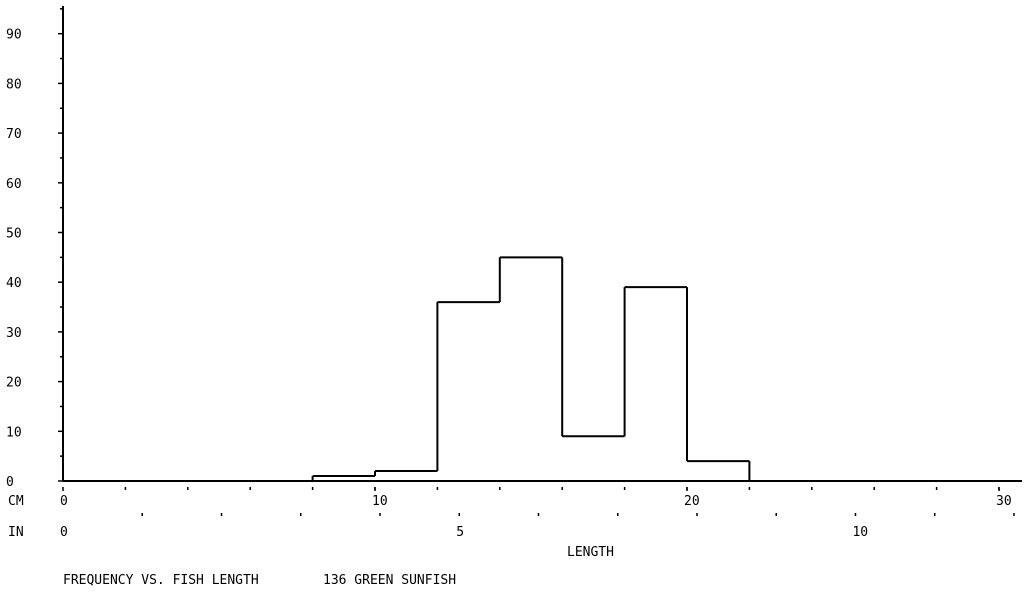 Image resolution: width=1025 pixels, height=594 pixels. I want to click on cm-tick-label: 10, so click(380, 501).